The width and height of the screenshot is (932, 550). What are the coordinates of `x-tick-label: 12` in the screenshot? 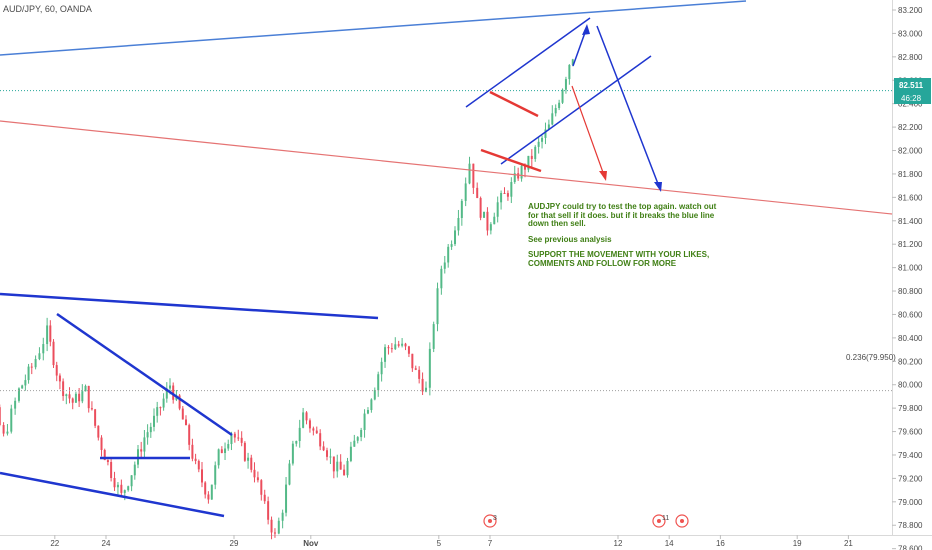 It's located at (618, 543).